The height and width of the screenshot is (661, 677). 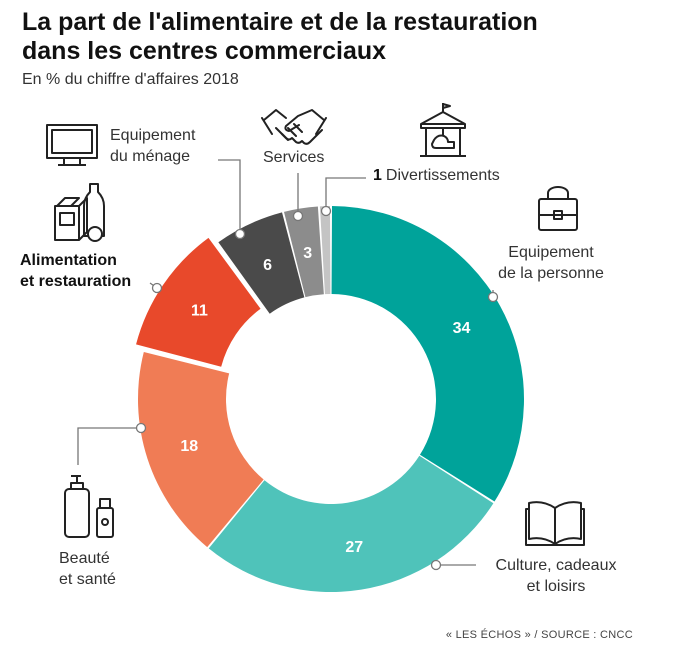 I want to click on slice-alimentation-restauration, so click(x=198, y=302).